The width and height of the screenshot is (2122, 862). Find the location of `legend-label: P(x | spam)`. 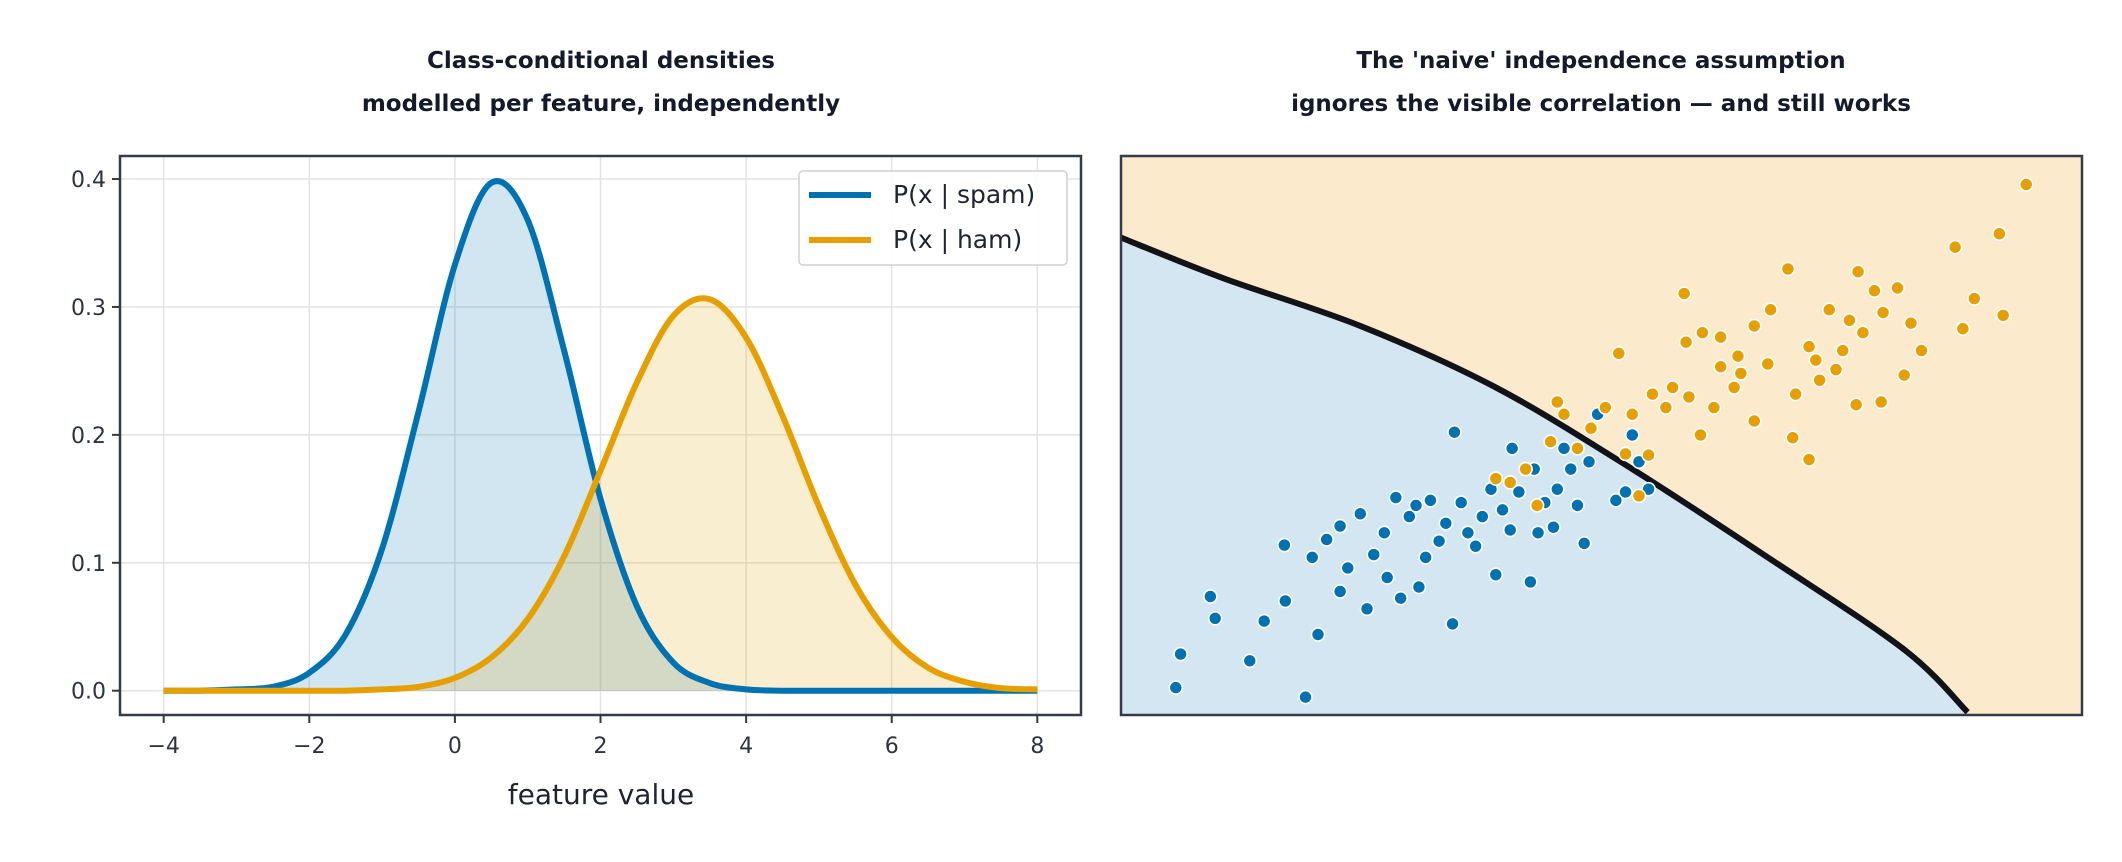

legend-label: P(x | spam) is located at coordinates (964, 194).